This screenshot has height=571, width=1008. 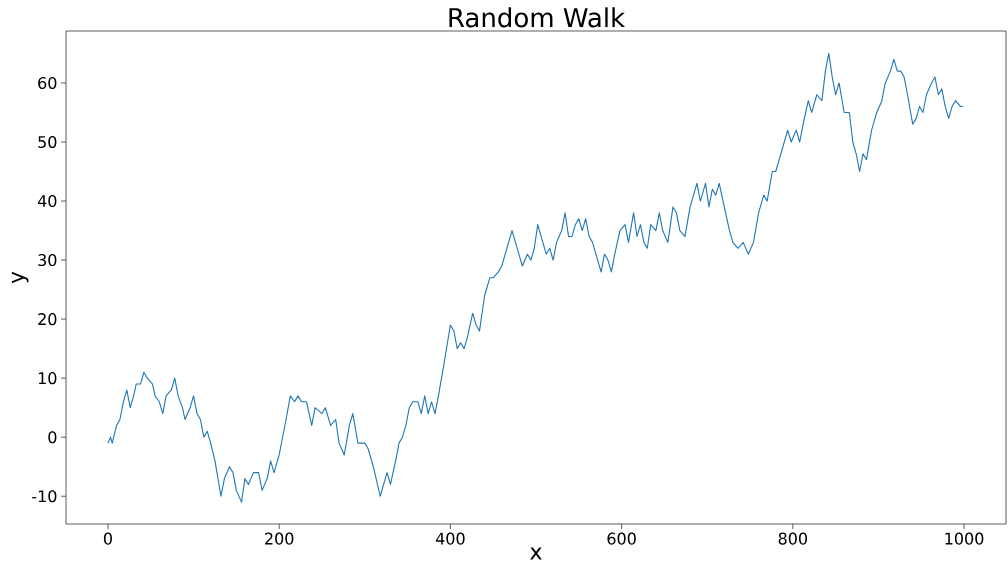 What do you see at coordinates (537, 17) in the screenshot?
I see `chart-title: Random Walk` at bounding box center [537, 17].